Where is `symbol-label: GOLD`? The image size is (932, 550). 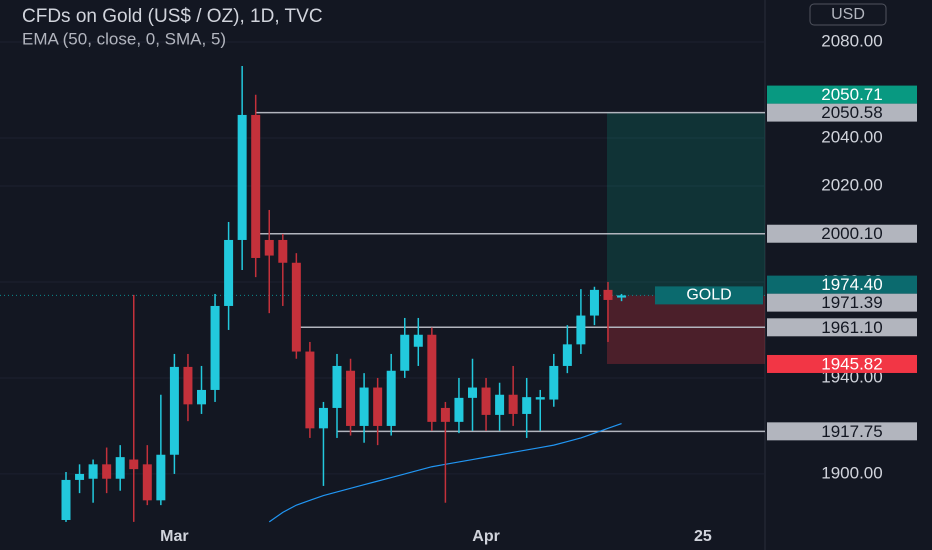
symbol-label: GOLD is located at coordinates (708, 295).